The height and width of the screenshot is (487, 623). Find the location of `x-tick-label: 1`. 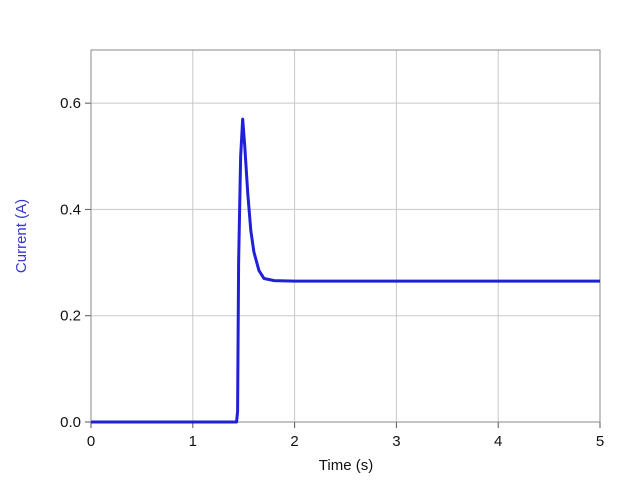

x-tick-label: 1 is located at coordinates (193, 441).